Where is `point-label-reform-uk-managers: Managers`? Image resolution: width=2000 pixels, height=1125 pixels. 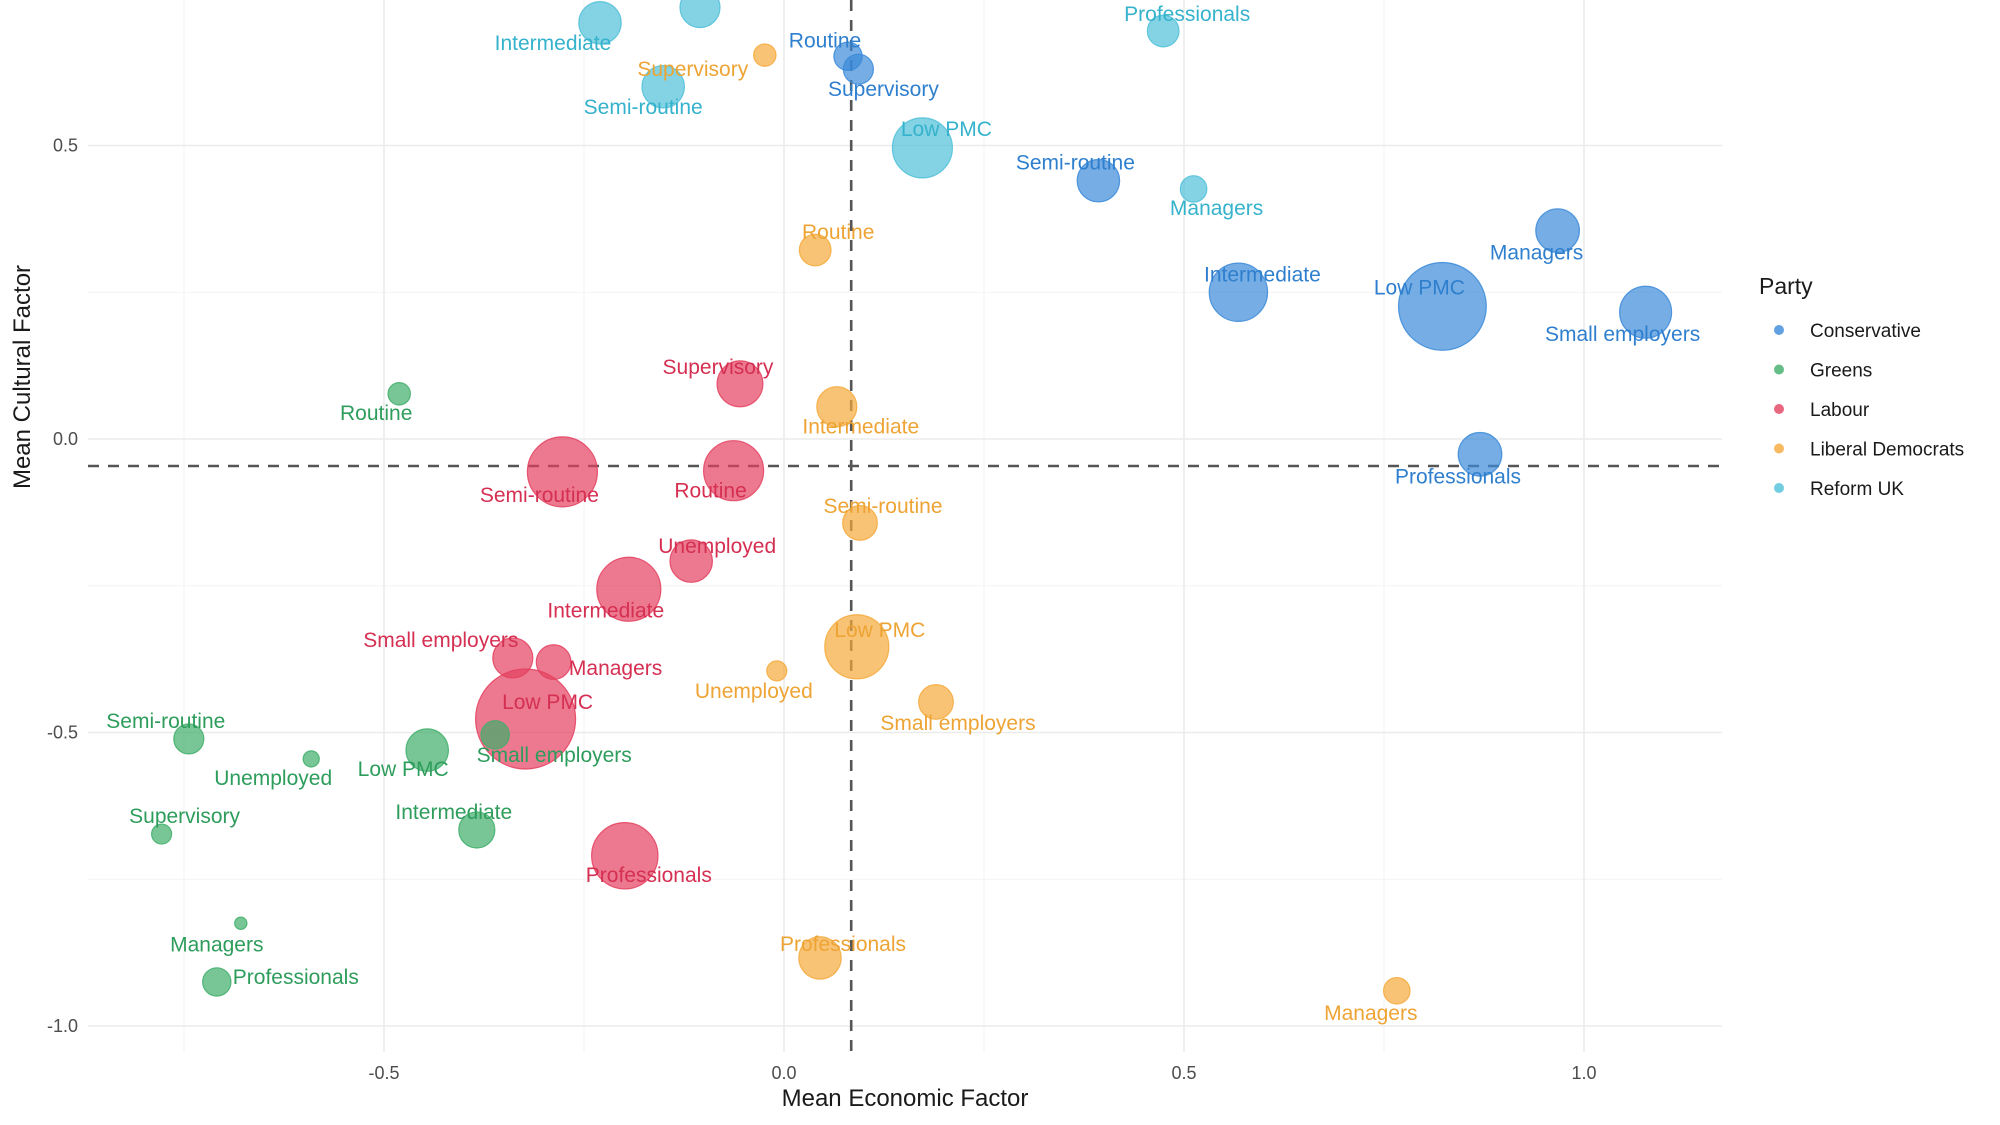
point-label-reform-uk-managers: Managers is located at coordinates (1216, 208).